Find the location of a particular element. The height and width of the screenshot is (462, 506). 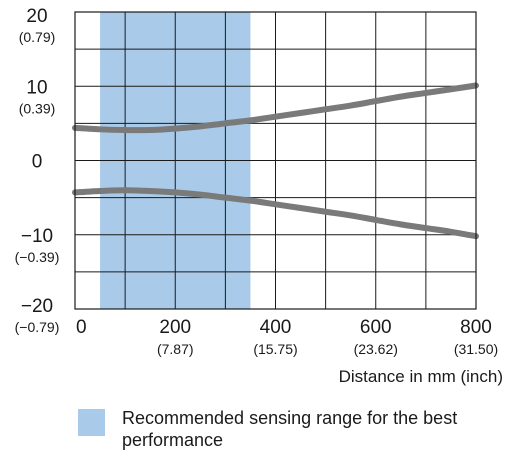

x-tick-sublabel: (23.62) is located at coordinates (376, 349).